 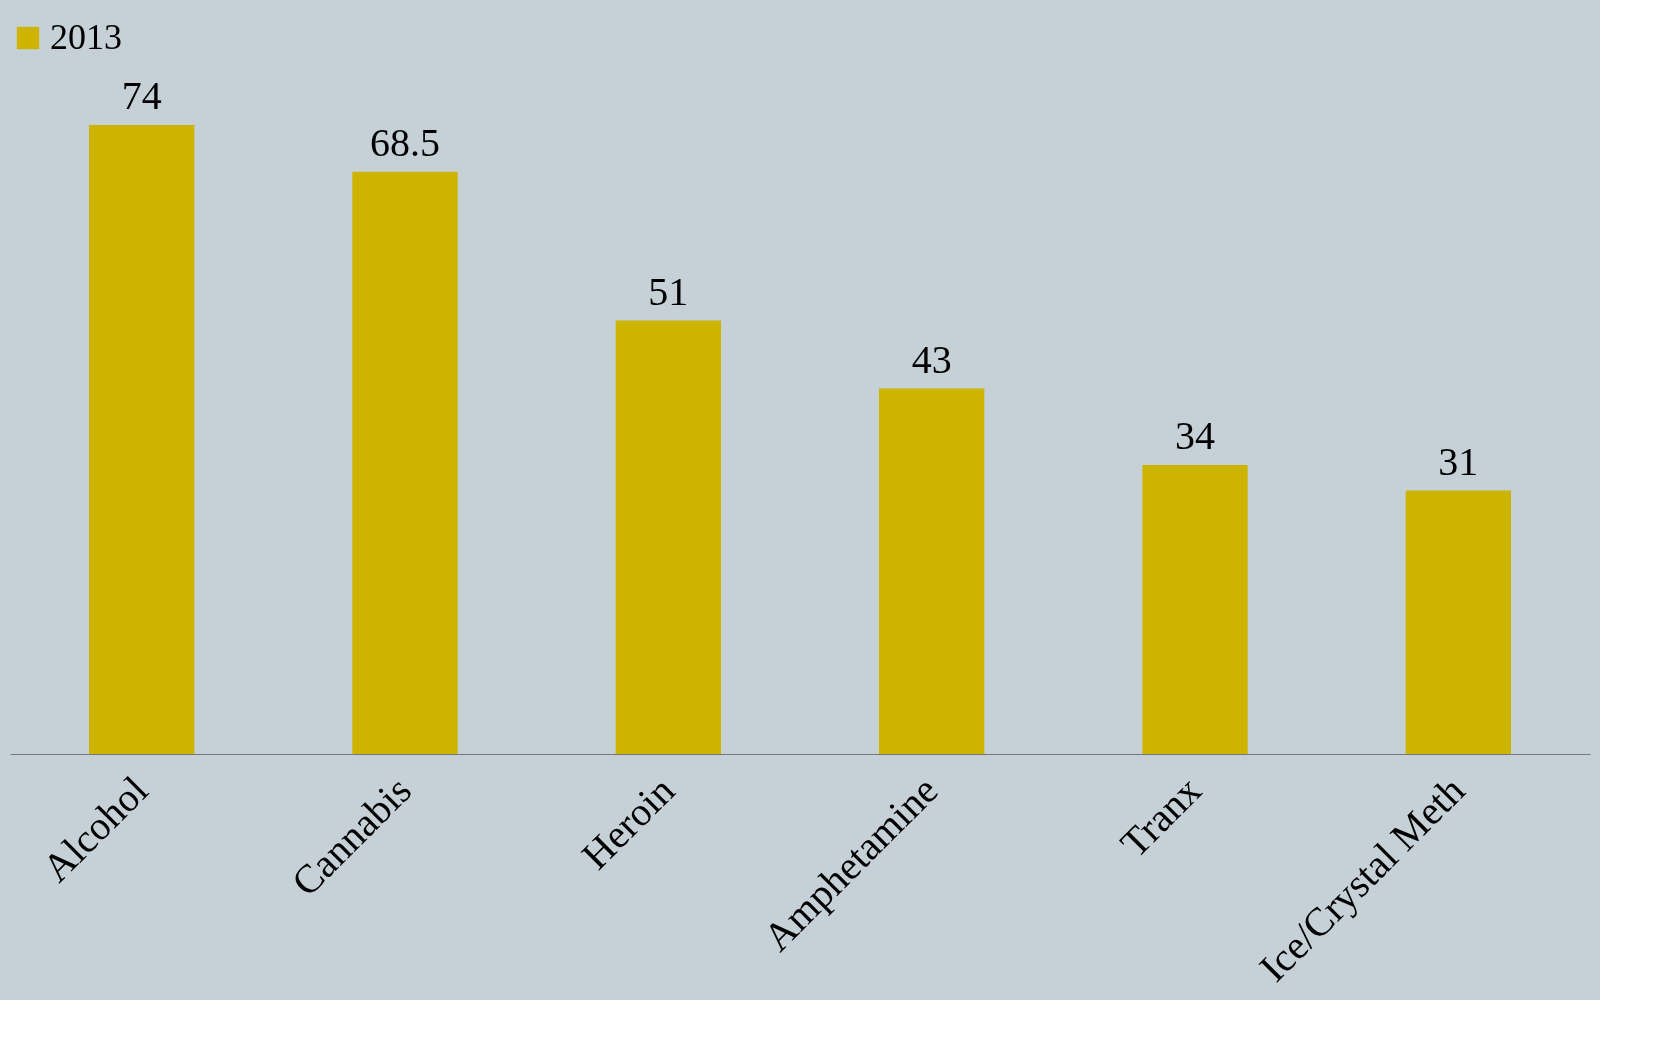 I want to click on data-label: 51, so click(x=668, y=291).